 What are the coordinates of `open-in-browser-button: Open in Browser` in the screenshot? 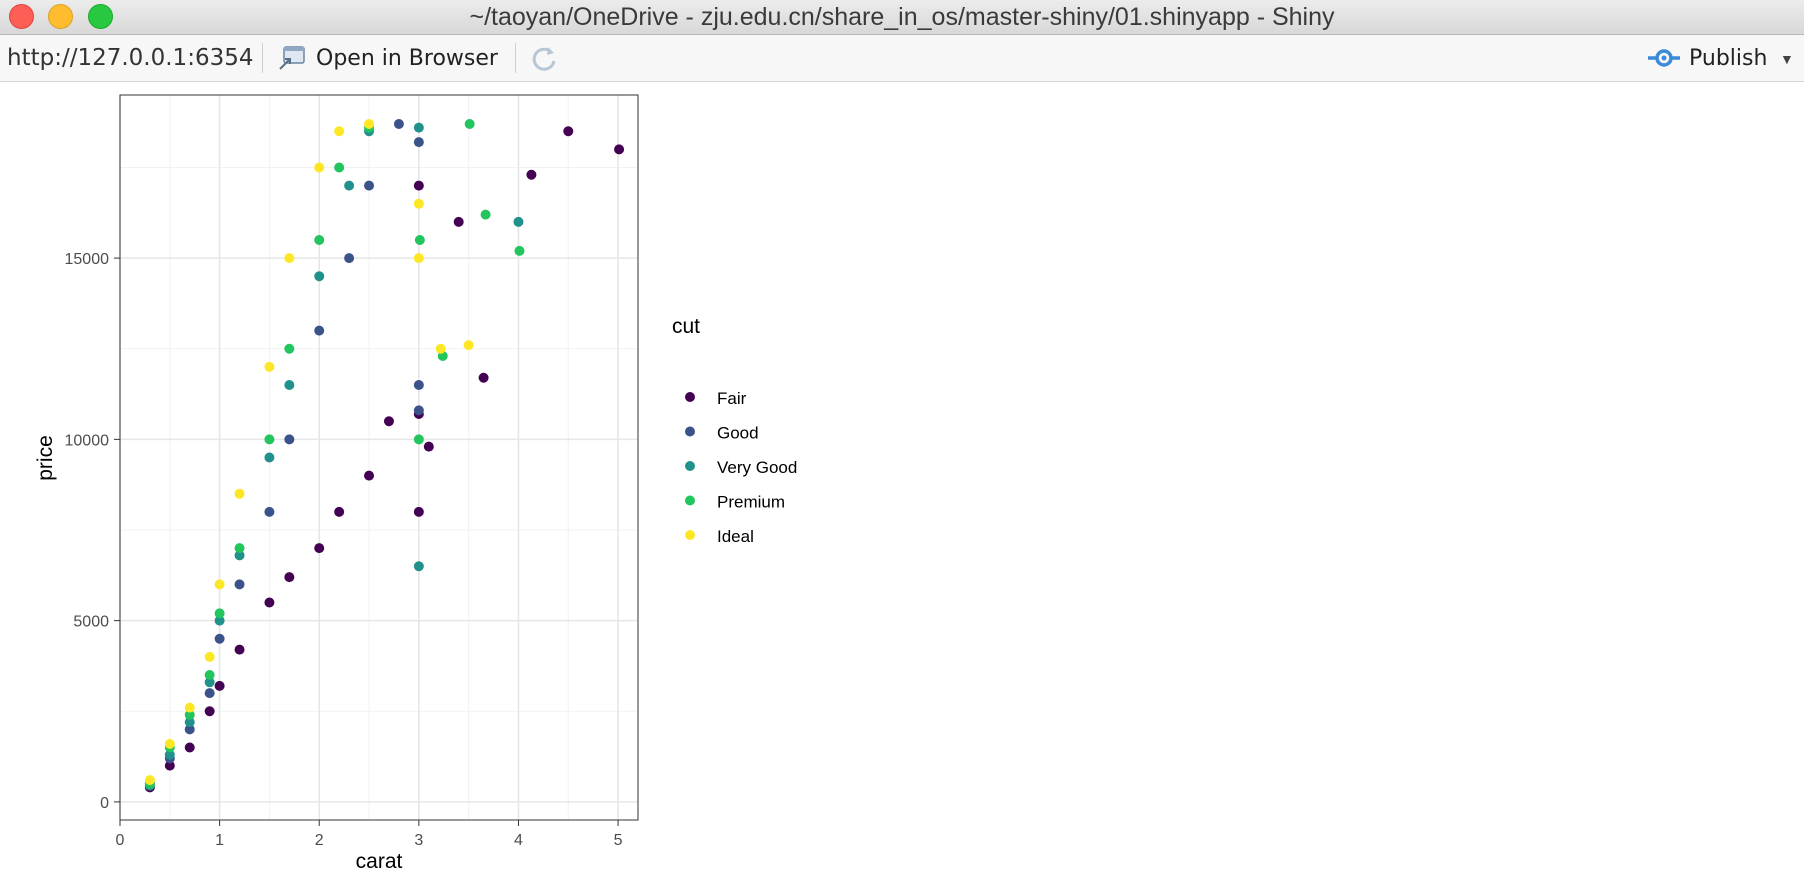 It's located at (388, 58).